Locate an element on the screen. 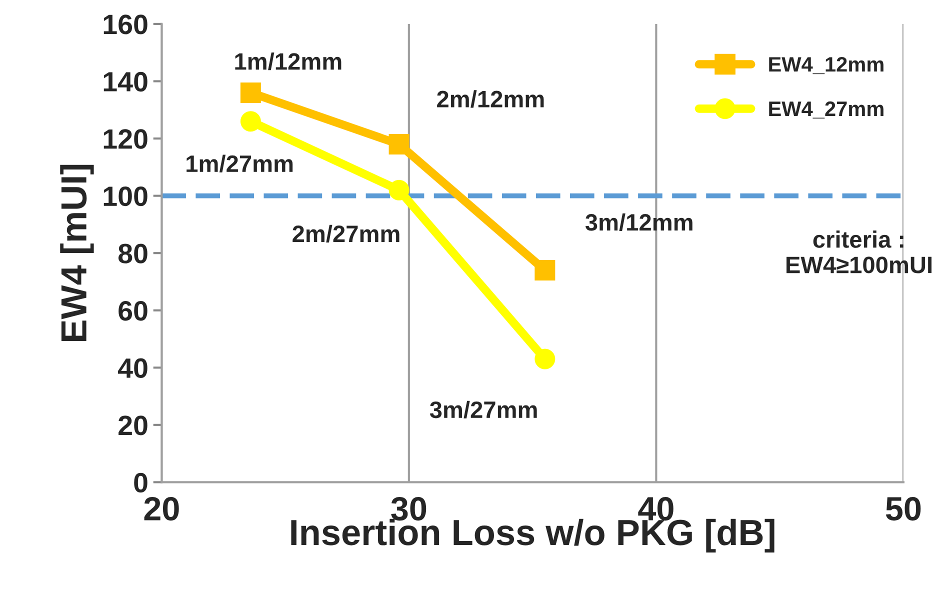 The height and width of the screenshot is (599, 951). x-tick-label: 50 is located at coordinates (903, 508).